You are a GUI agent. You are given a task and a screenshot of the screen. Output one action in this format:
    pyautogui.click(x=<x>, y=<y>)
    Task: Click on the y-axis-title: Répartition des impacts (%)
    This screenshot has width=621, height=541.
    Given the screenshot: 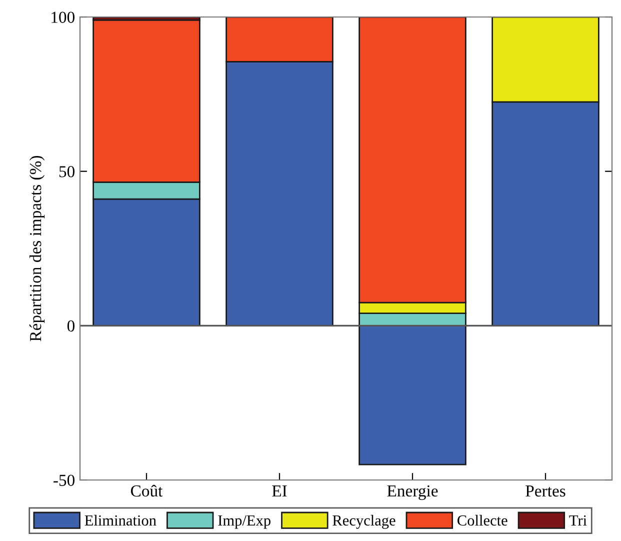 What is the action you would take?
    pyautogui.click(x=37, y=249)
    